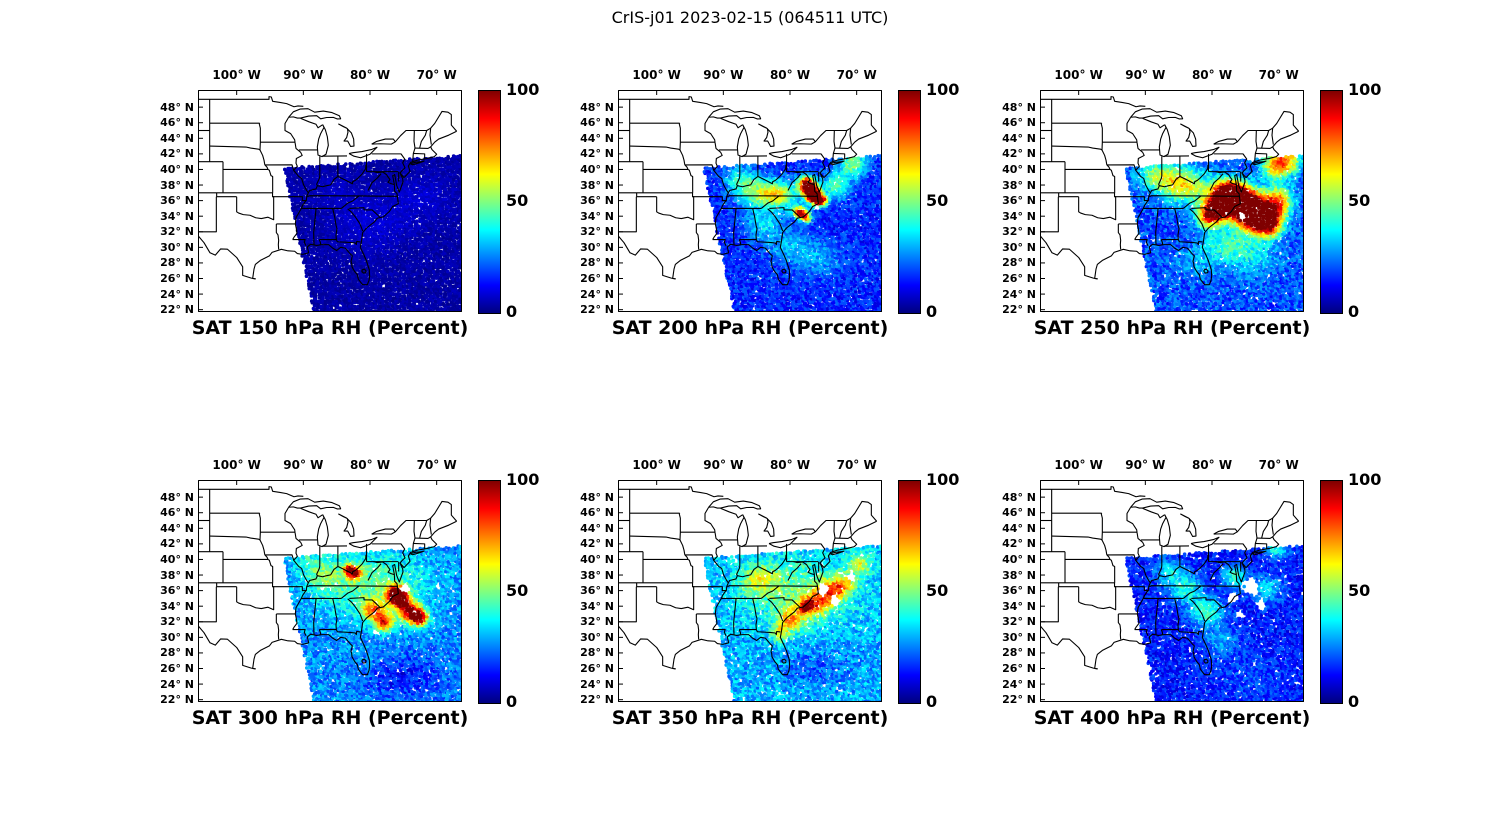 Image resolution: width=1500 pixels, height=825 pixels. I want to click on panel-title: SAT 150 hPa RH (Percent), so click(330, 328).